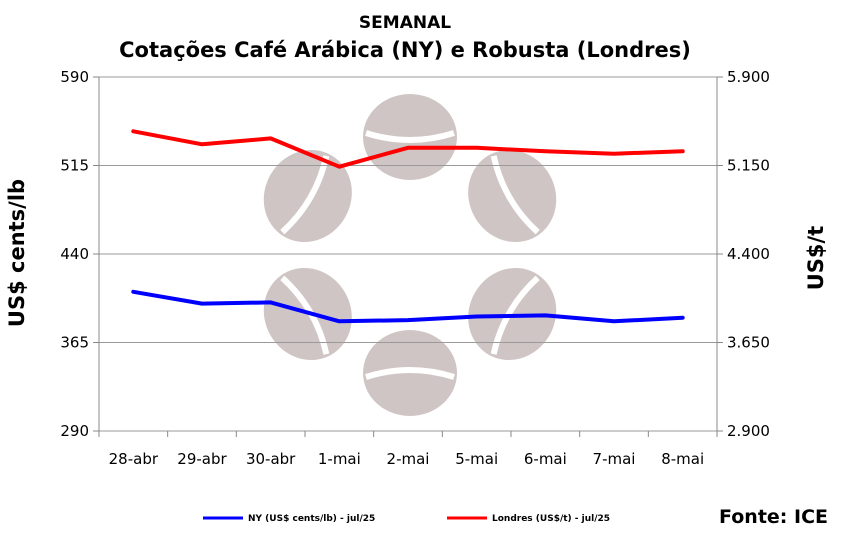 The image size is (842, 542). I want to click on y-axis-left-label: US$ cents/lb, so click(17, 253).